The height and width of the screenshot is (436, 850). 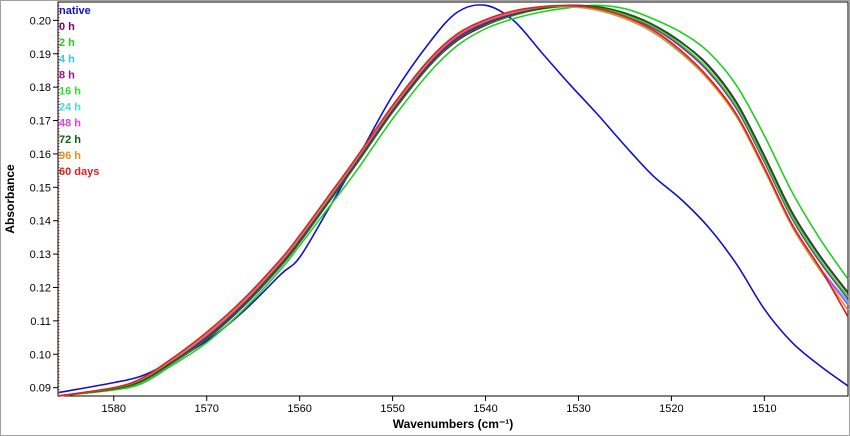 I want to click on y-tick-label: 0.19, so click(x=40, y=55).